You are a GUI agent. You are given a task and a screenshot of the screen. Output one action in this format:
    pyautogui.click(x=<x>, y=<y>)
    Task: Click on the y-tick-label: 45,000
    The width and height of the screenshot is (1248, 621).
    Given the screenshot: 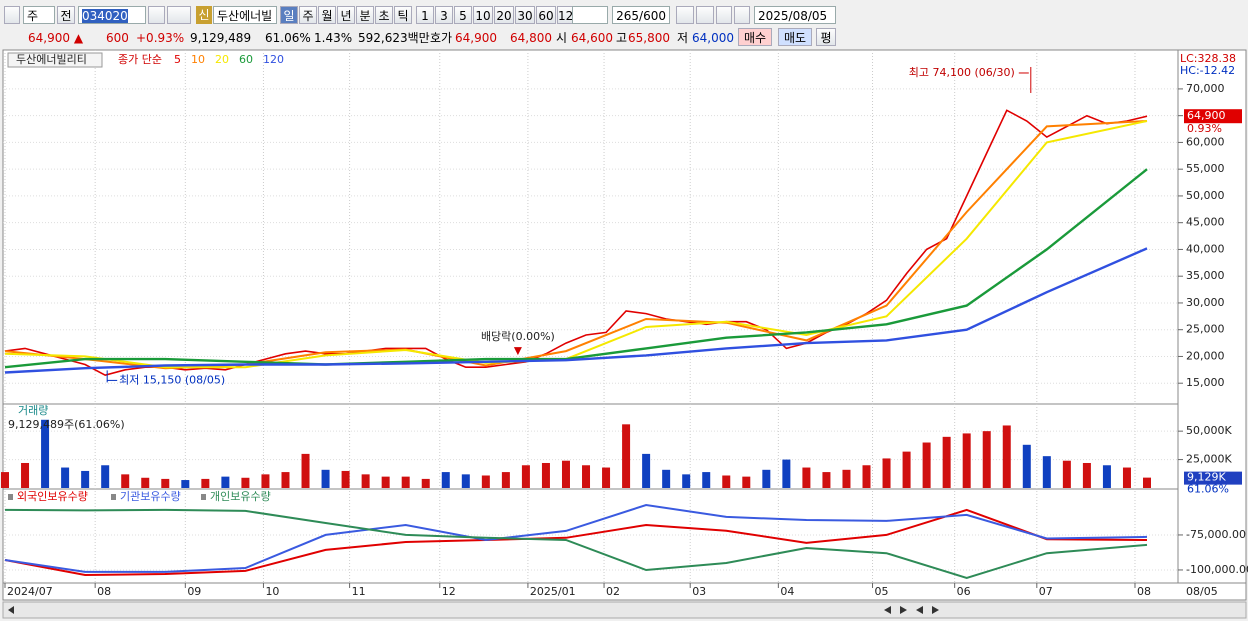 What is the action you would take?
    pyautogui.click(x=1205, y=222)
    